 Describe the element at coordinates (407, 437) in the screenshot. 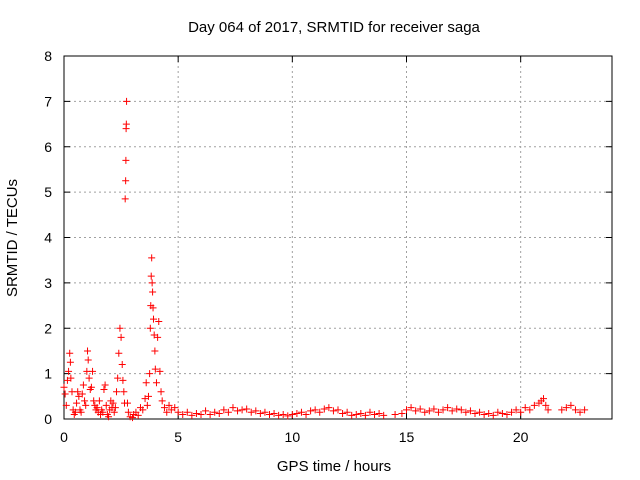

I see `x-tick-label: 15` at that location.